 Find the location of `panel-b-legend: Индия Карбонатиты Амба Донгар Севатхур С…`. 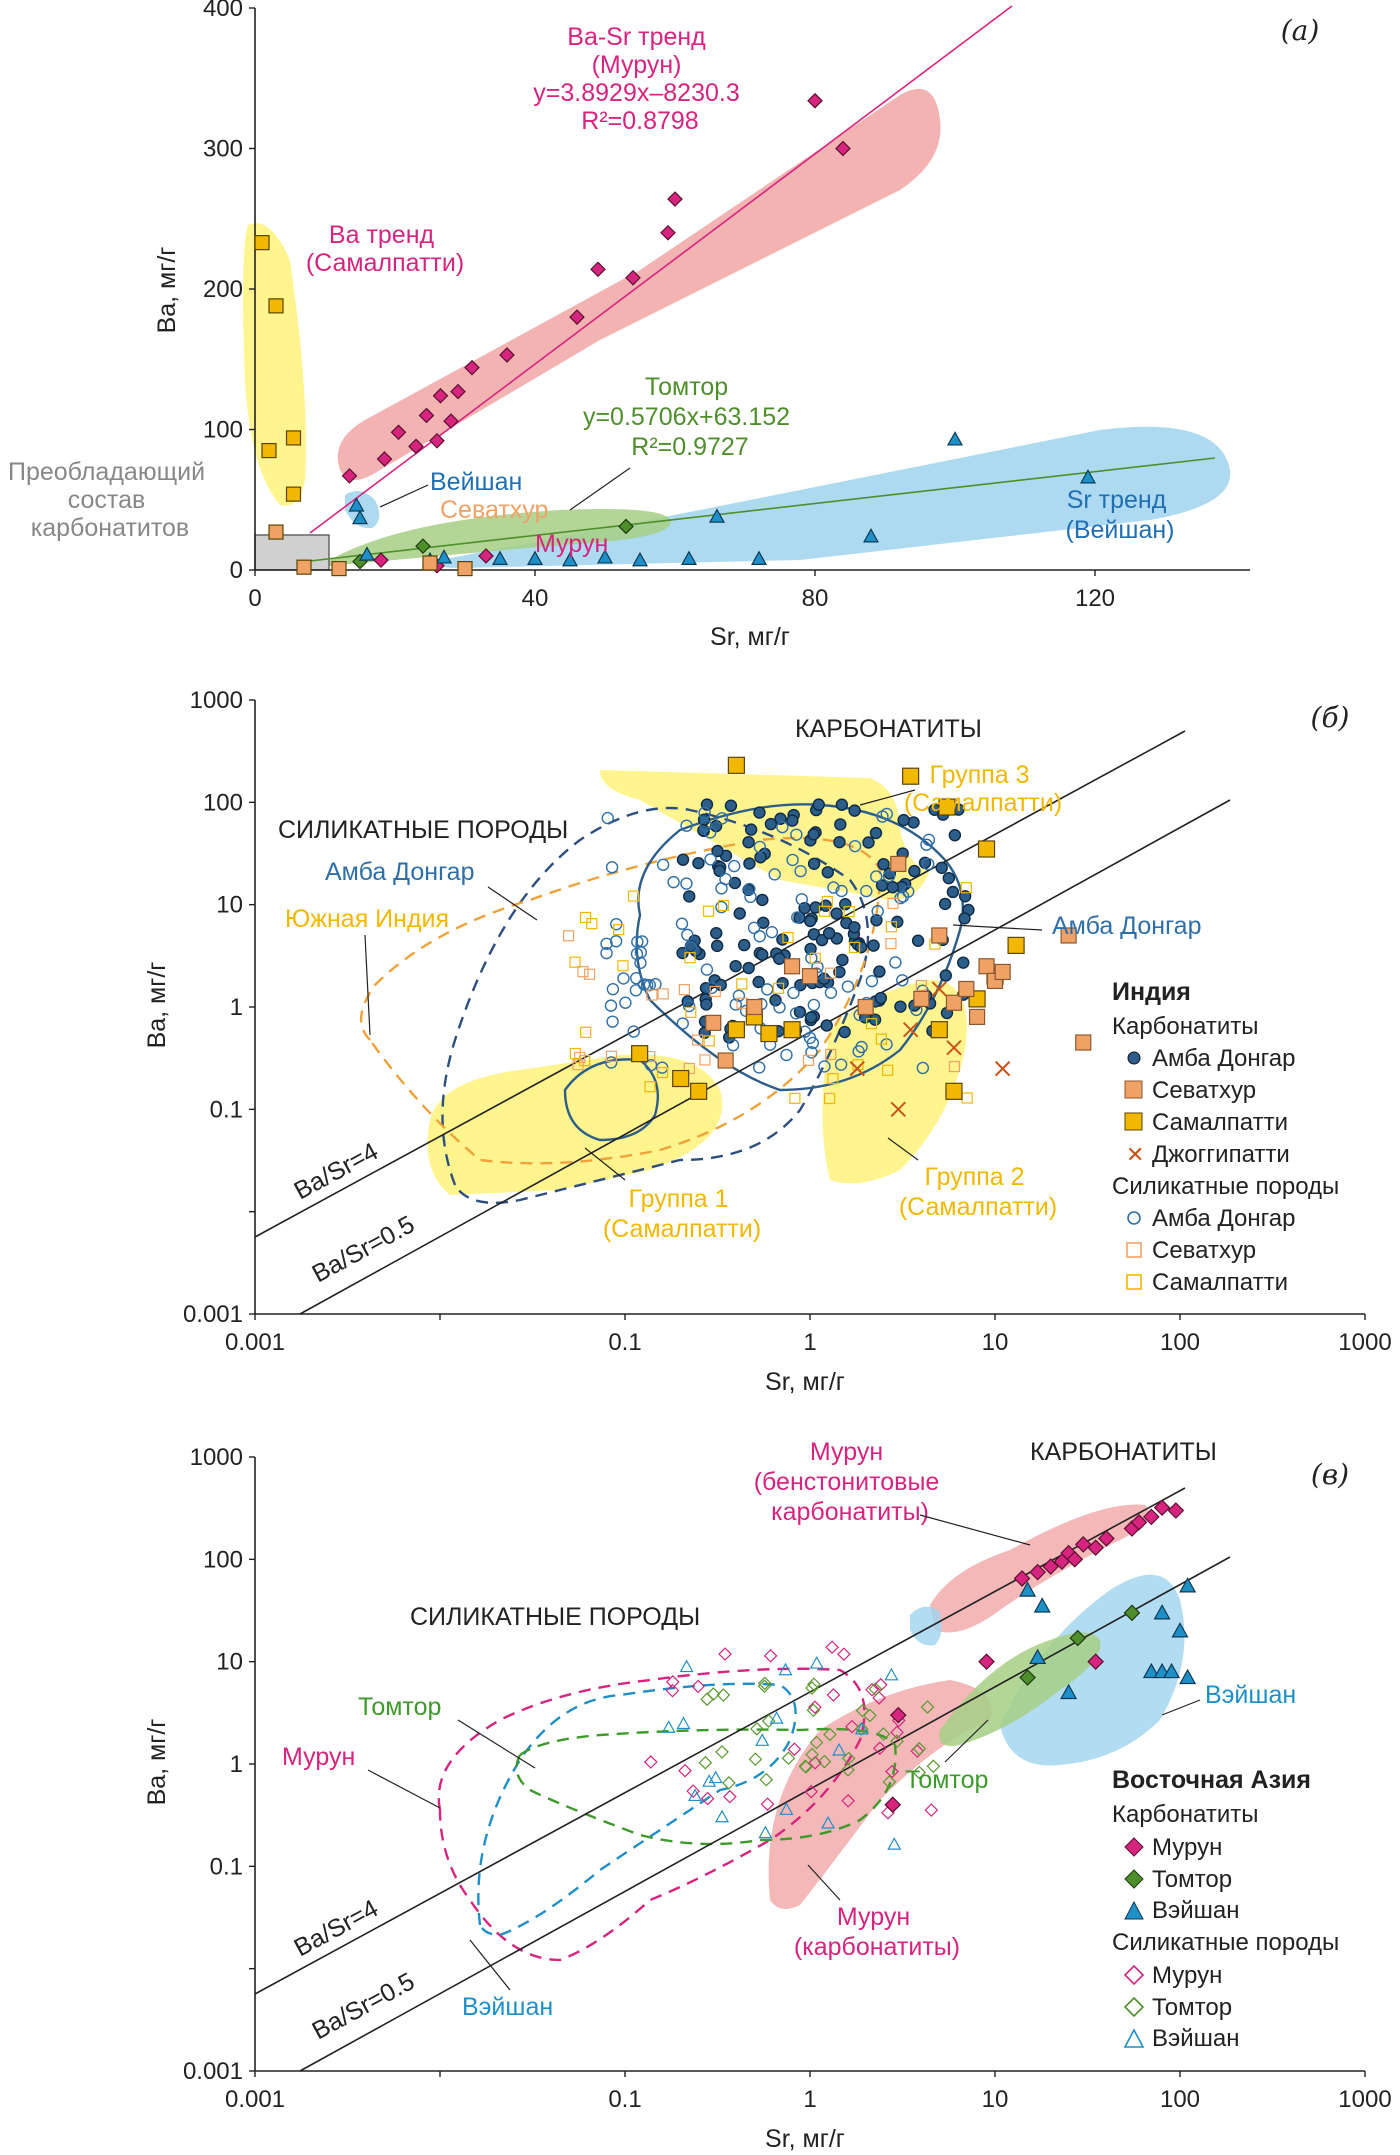

panel-b-legend: Индия Карбонатиты Амба Донгар Севатхур С… is located at coordinates (1225, 1137).